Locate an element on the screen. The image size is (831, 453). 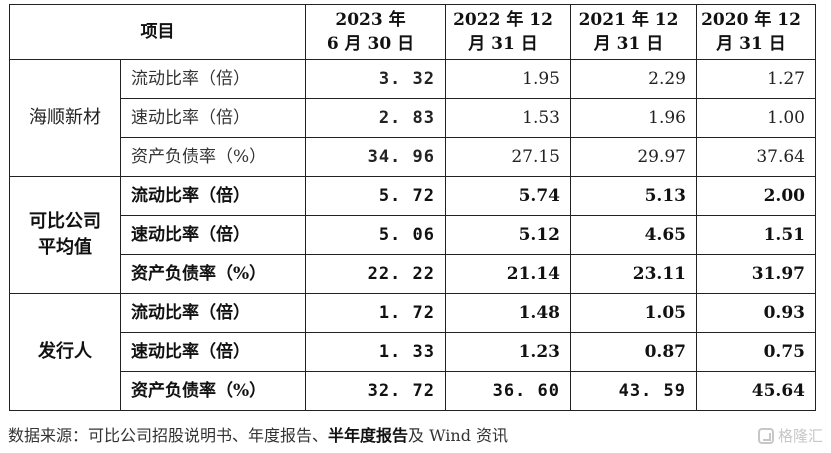
group-label-haishun: 海顺新材 is located at coordinates (65, 118).